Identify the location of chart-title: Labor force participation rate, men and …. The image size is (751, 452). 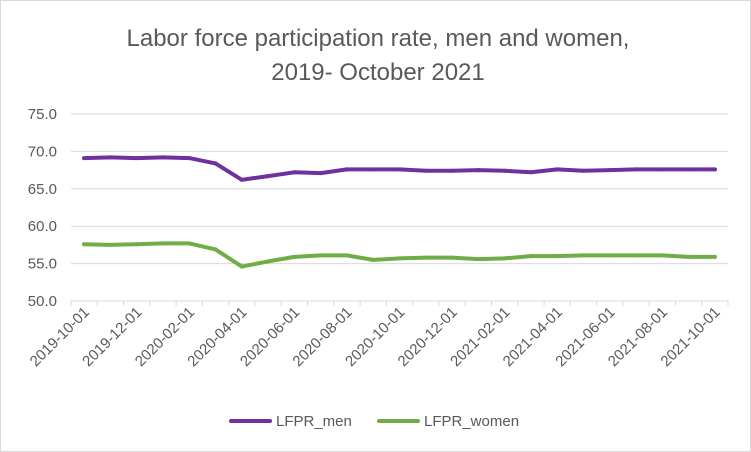
(378, 55).